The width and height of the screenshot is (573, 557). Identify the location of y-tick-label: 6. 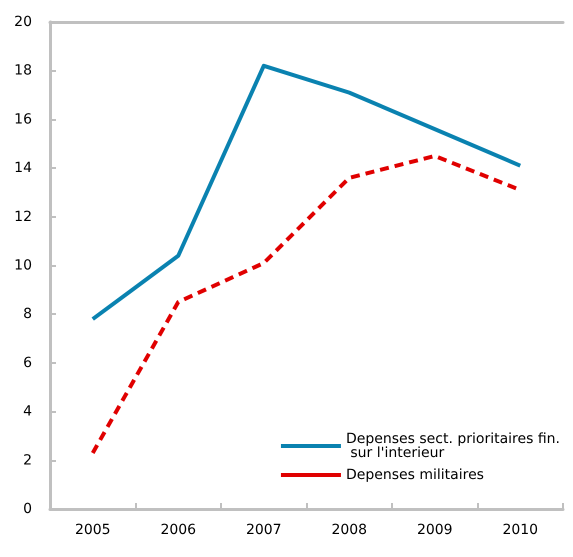
(27, 362).